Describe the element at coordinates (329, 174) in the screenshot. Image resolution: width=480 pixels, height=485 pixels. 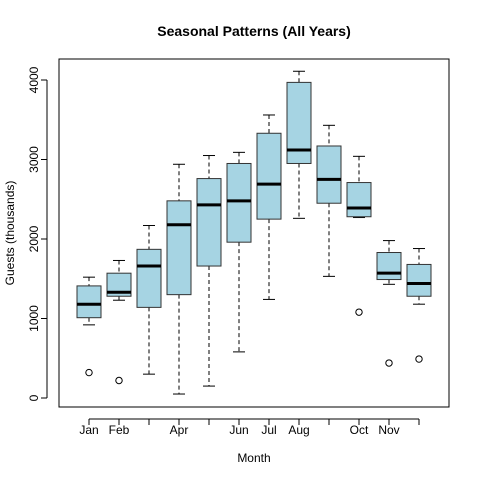
I see `box-sep` at that location.